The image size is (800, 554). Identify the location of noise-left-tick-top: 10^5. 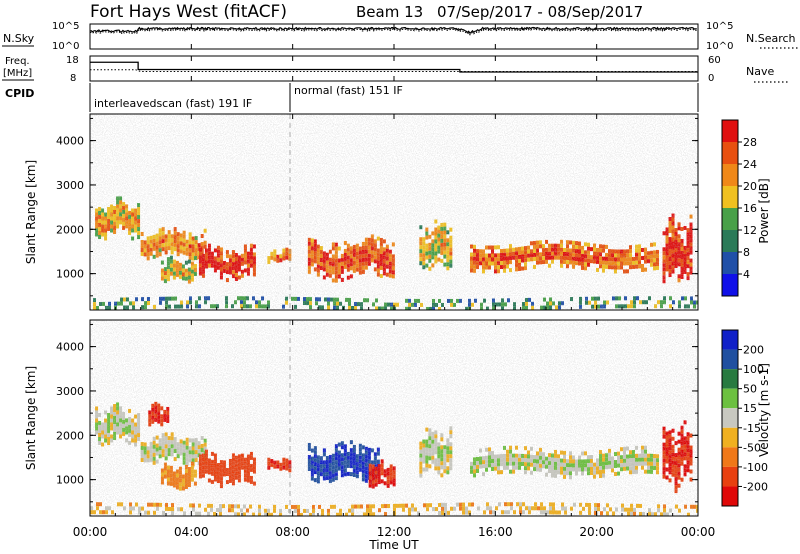
(65, 26).